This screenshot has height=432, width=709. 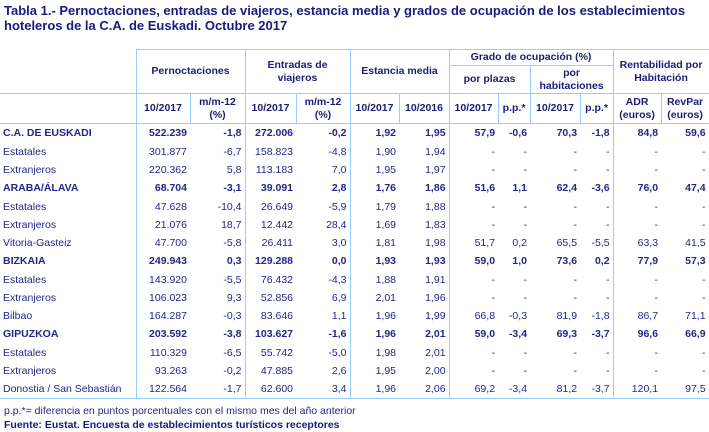 I want to click on header-por-habitaciones: por habitaciones, so click(x=571, y=79).